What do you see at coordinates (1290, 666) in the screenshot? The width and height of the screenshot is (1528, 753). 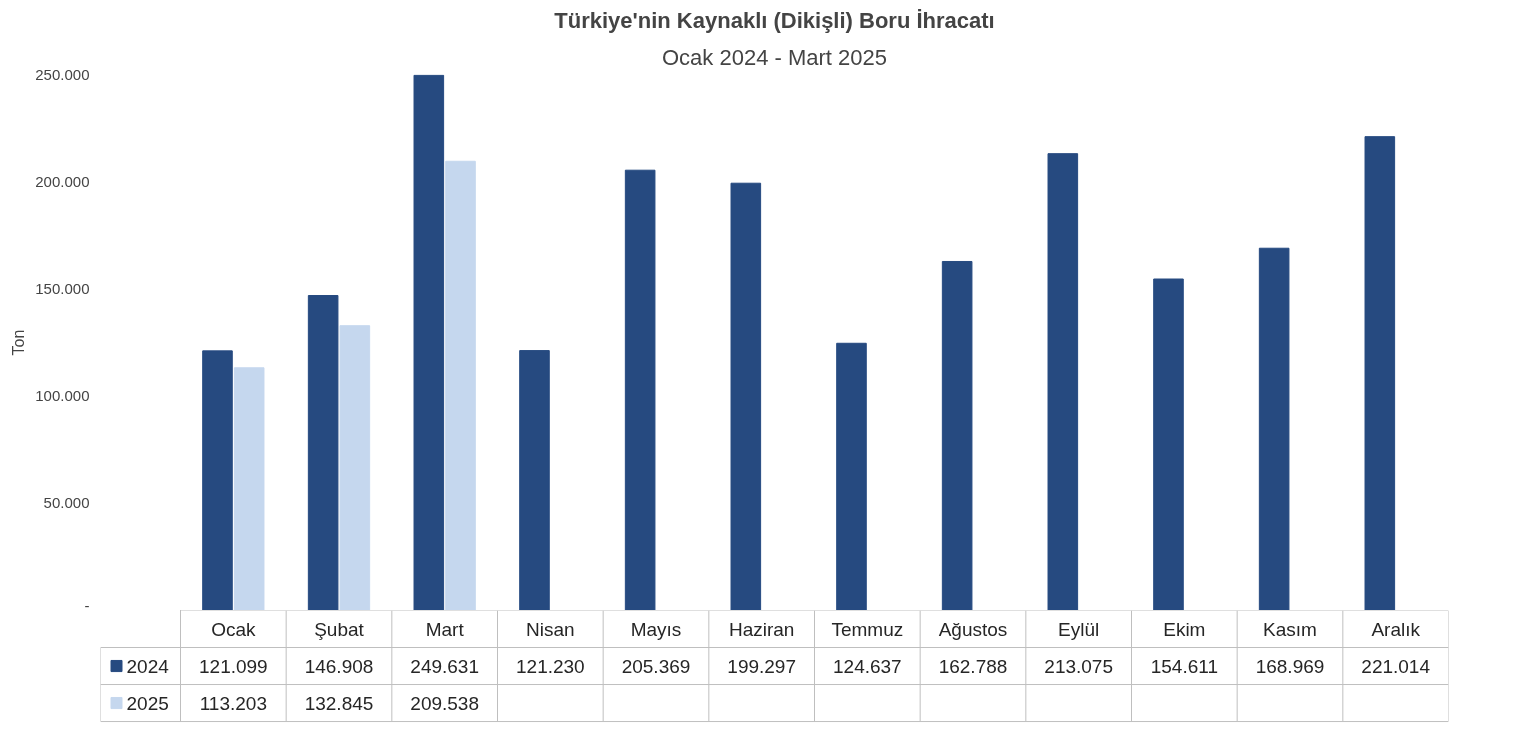 I see `data-label: 168.969` at bounding box center [1290, 666].